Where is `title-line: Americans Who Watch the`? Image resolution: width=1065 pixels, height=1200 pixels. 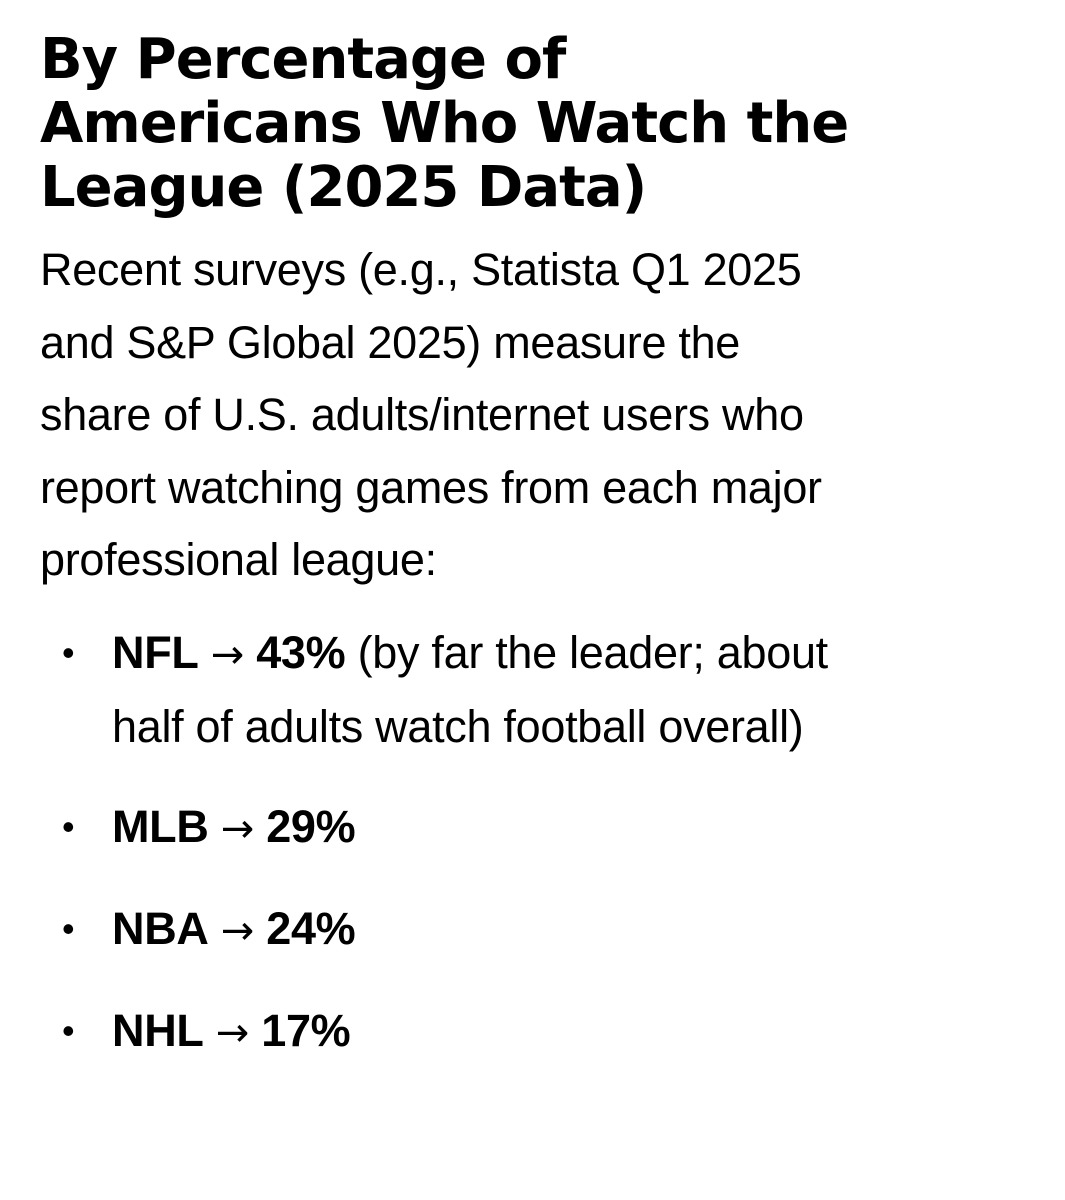
title-line: Americans Who Watch the is located at coordinates (444, 123).